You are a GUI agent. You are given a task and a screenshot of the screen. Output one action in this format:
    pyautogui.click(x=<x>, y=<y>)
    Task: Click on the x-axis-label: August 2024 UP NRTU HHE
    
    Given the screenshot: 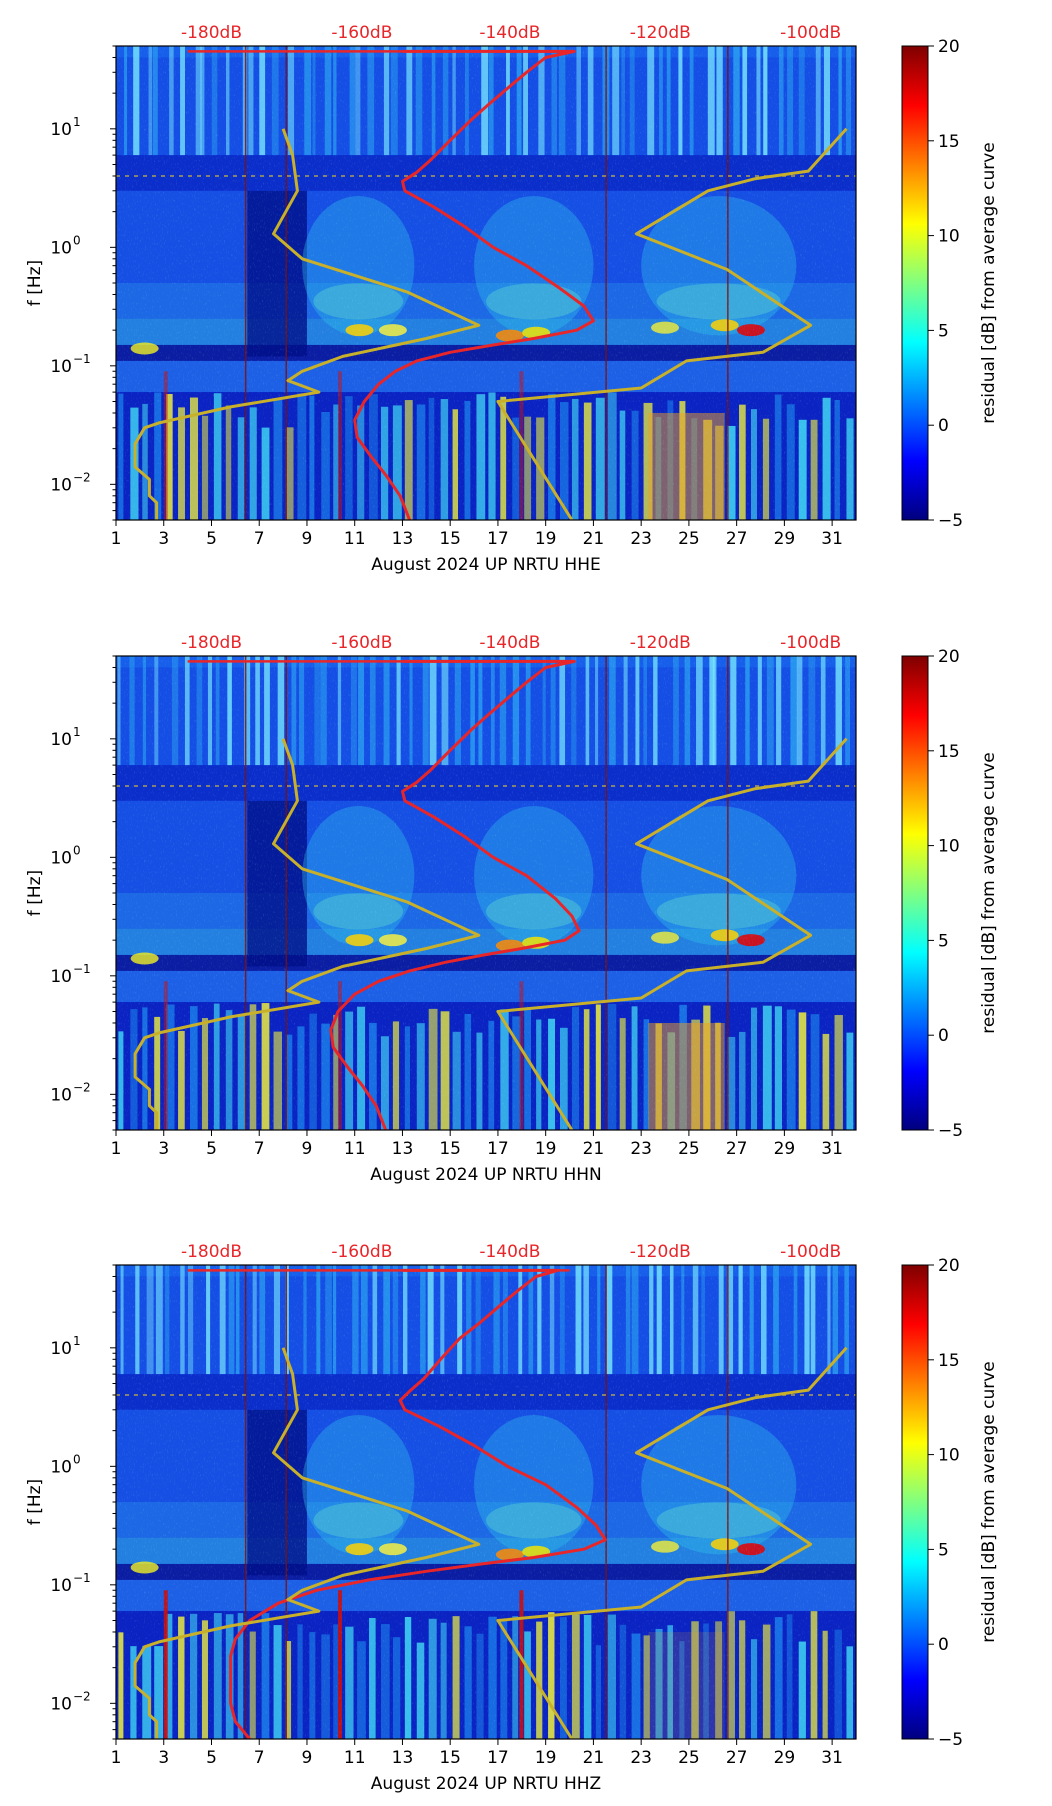 What is the action you would take?
    pyautogui.click(x=486, y=565)
    